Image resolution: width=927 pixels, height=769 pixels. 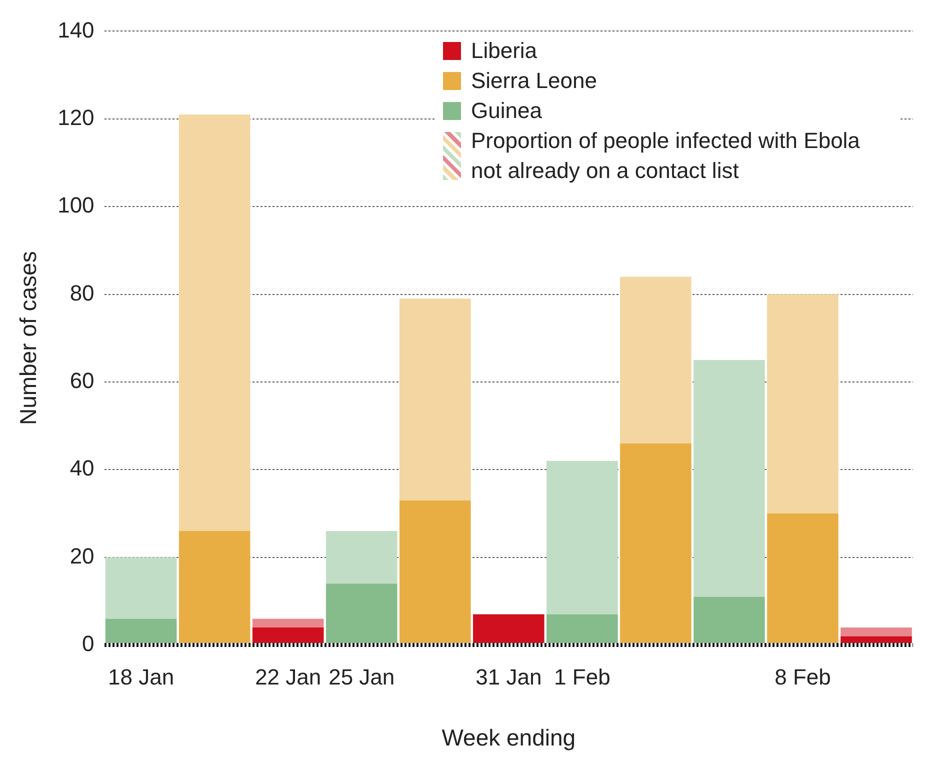 What do you see at coordinates (802, 677) in the screenshot?
I see `x-tick-label: 8 Feb` at bounding box center [802, 677].